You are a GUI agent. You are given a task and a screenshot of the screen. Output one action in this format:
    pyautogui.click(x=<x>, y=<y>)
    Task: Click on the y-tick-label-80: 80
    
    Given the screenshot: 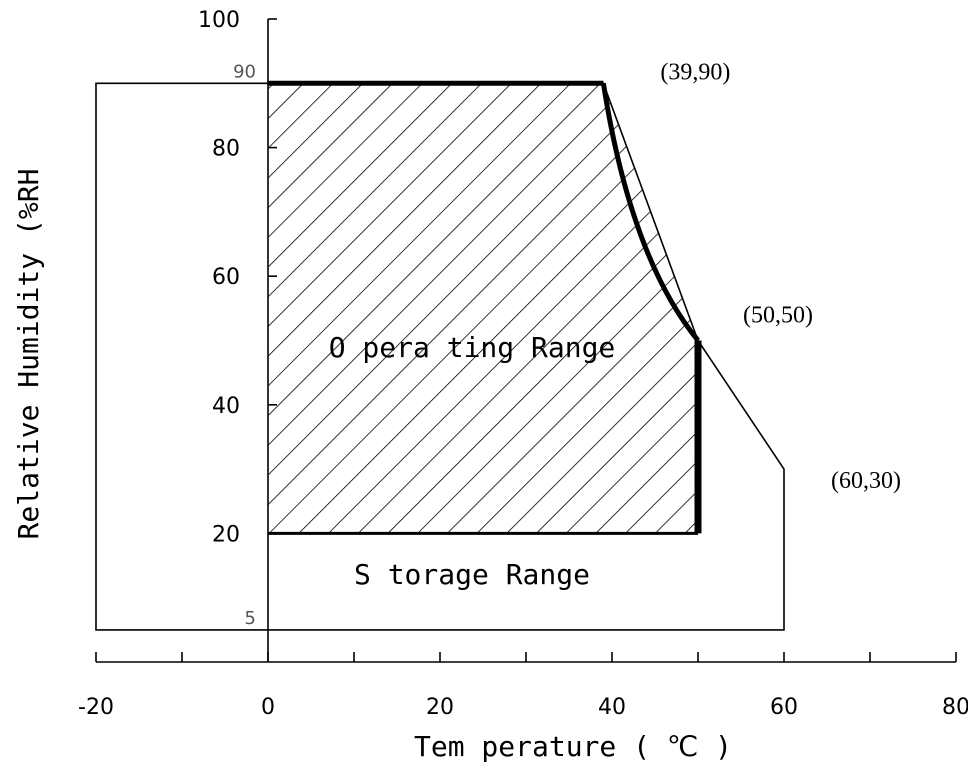 What is the action you would take?
    pyautogui.click(x=226, y=149)
    